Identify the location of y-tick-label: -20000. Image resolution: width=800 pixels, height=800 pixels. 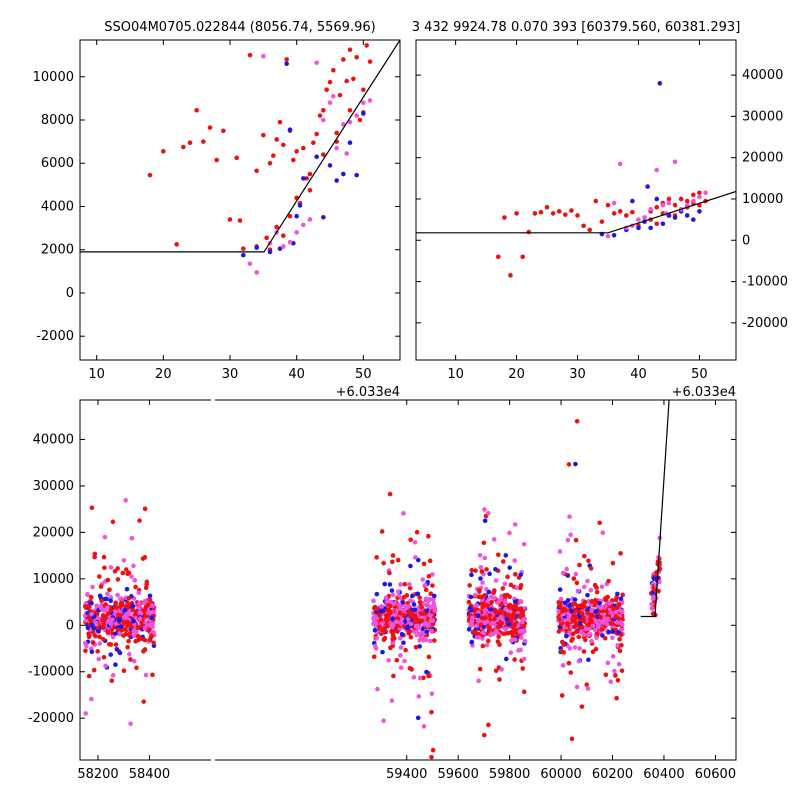
(51, 718).